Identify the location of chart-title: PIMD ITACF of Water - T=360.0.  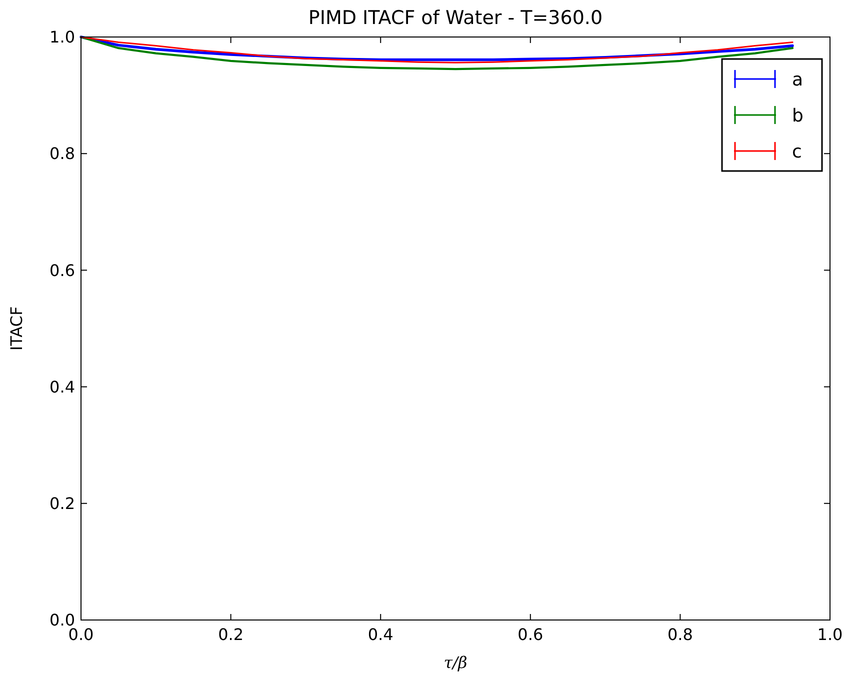
(455, 18).